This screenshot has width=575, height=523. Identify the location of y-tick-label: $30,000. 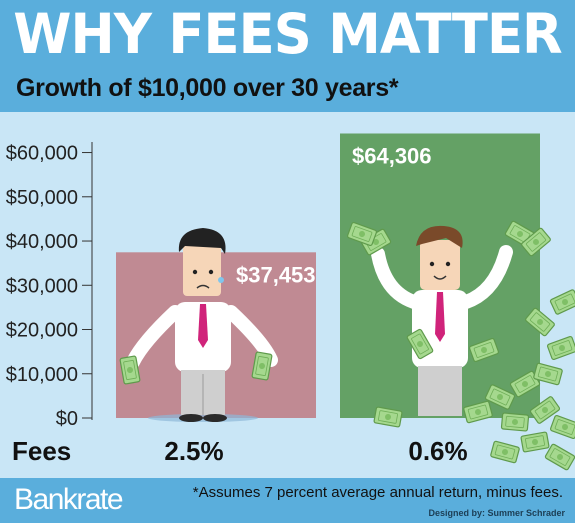
(42, 286).